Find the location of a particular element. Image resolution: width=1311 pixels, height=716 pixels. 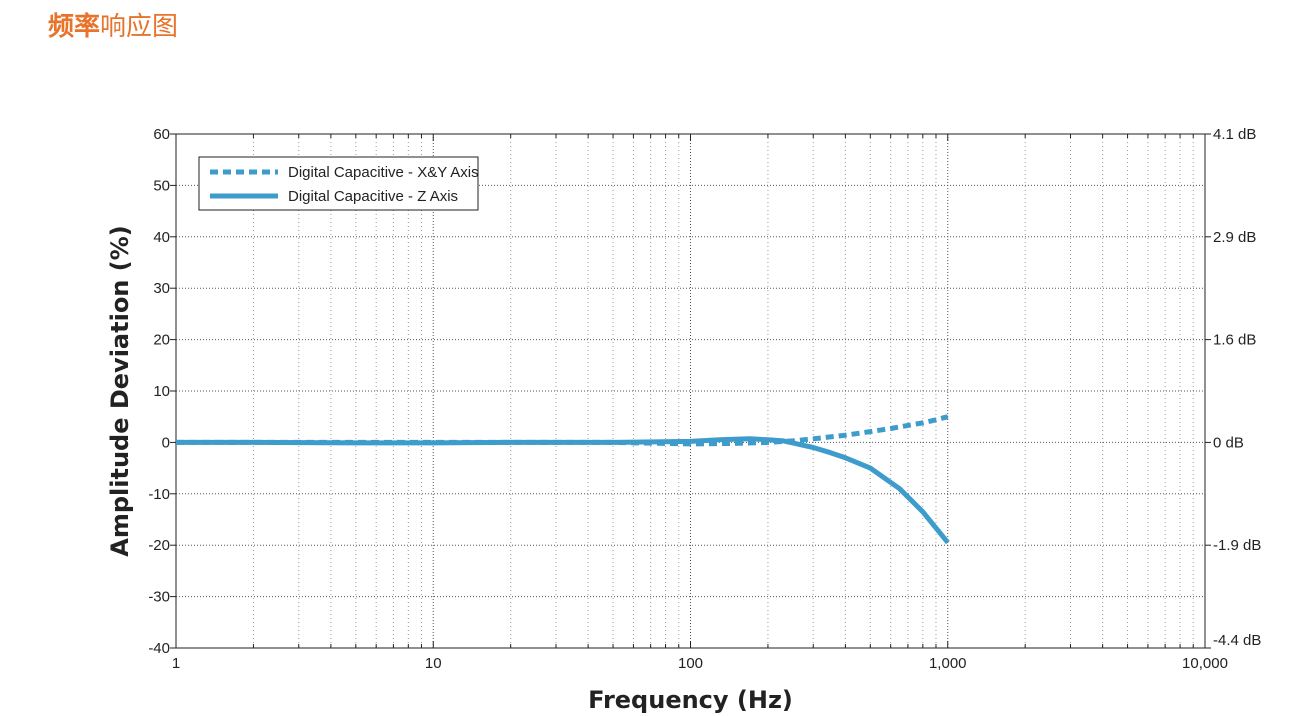

x-tick-label: 100 is located at coordinates (690, 663).